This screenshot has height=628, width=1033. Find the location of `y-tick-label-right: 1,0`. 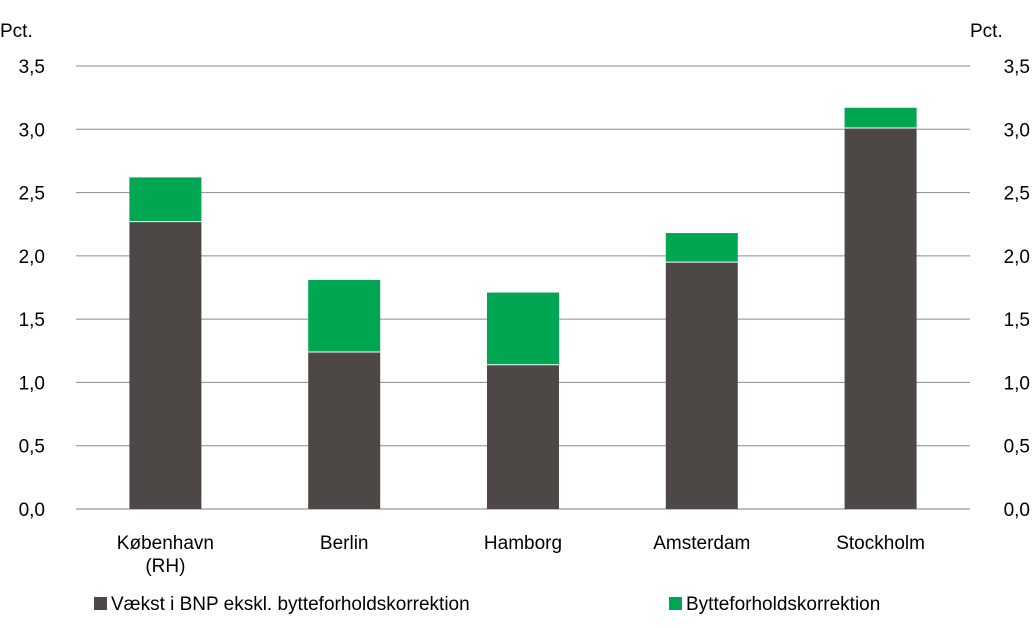

y-tick-label-right: 1,0 is located at coordinates (1017, 383).